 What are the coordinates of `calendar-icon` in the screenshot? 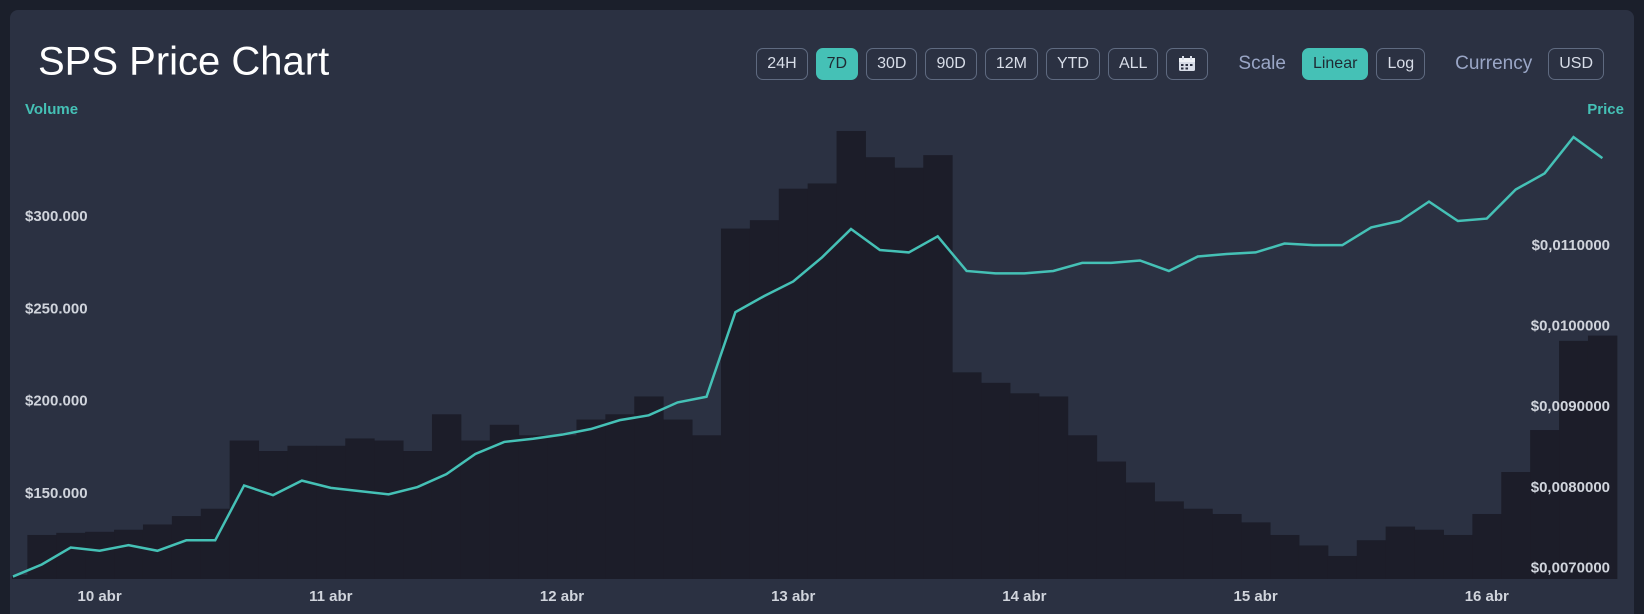 It's located at (1187, 63).